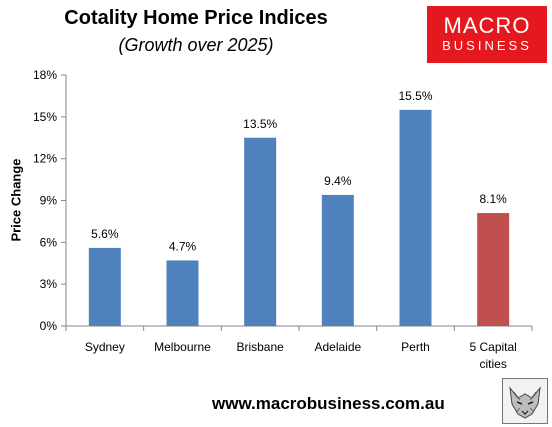  Describe the element at coordinates (487, 25) in the screenshot. I see `logo-line-1: MACRO` at that location.